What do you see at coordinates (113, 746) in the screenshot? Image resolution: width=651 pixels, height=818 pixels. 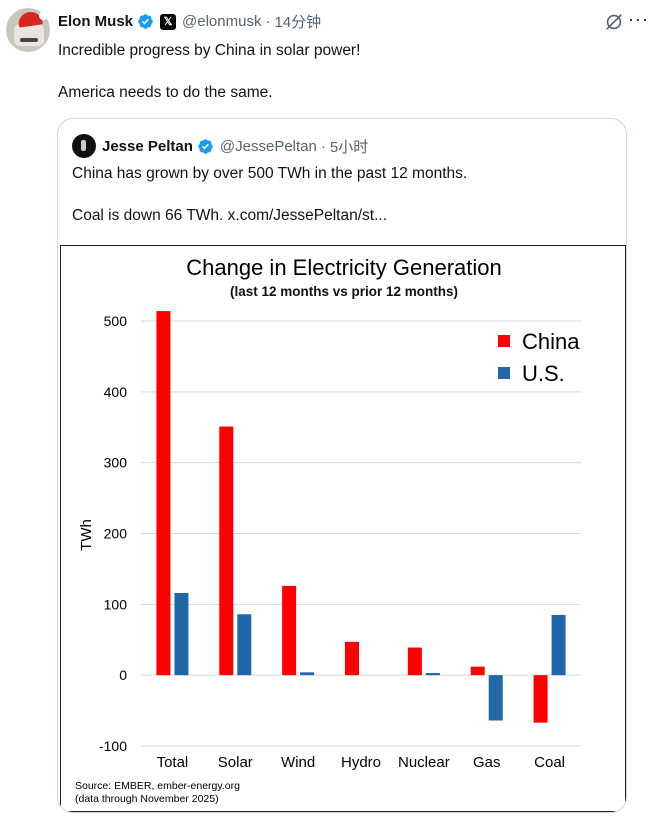 I see `y-tick-label: -100` at bounding box center [113, 746].